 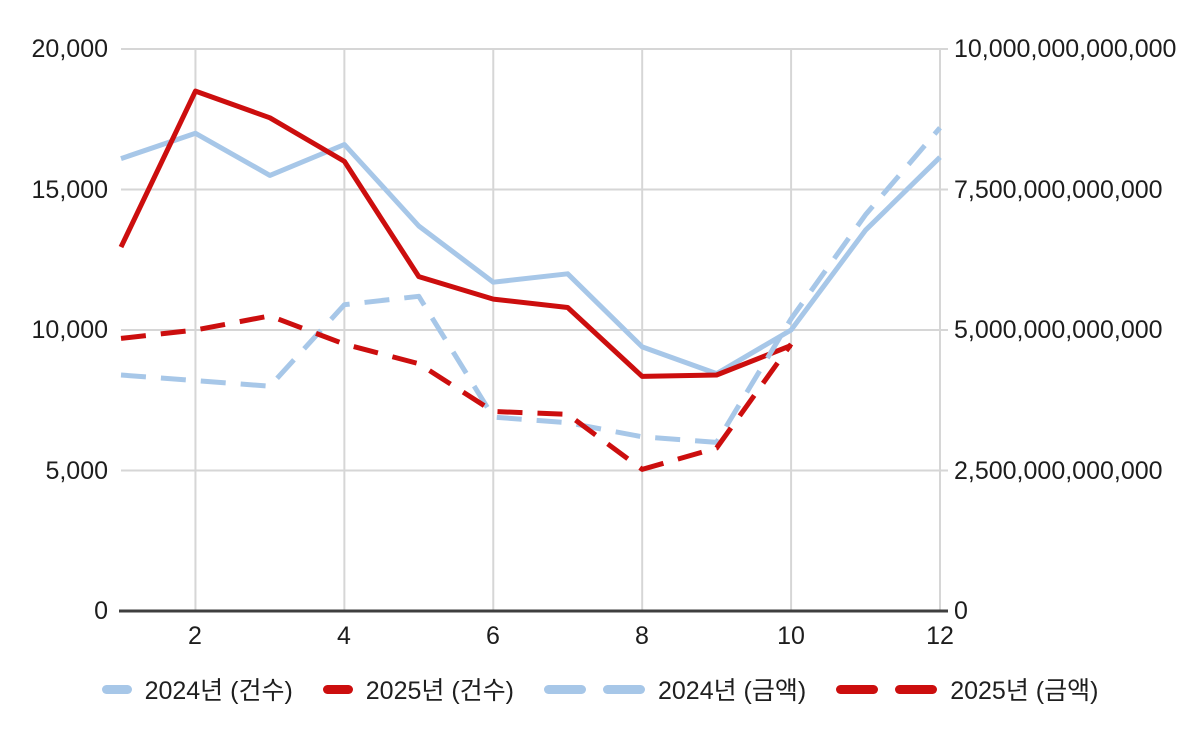 I want to click on legend-item-3: 2025년 (금액), so click(x=967, y=689).